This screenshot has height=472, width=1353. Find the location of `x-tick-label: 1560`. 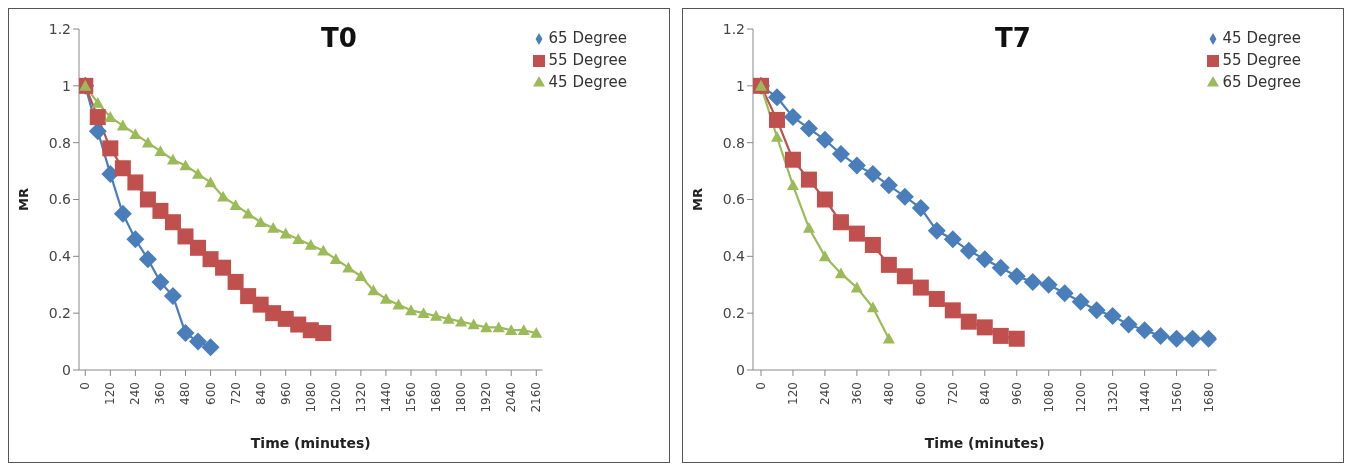

x-tick-label: 1560 is located at coordinates (1176, 397).